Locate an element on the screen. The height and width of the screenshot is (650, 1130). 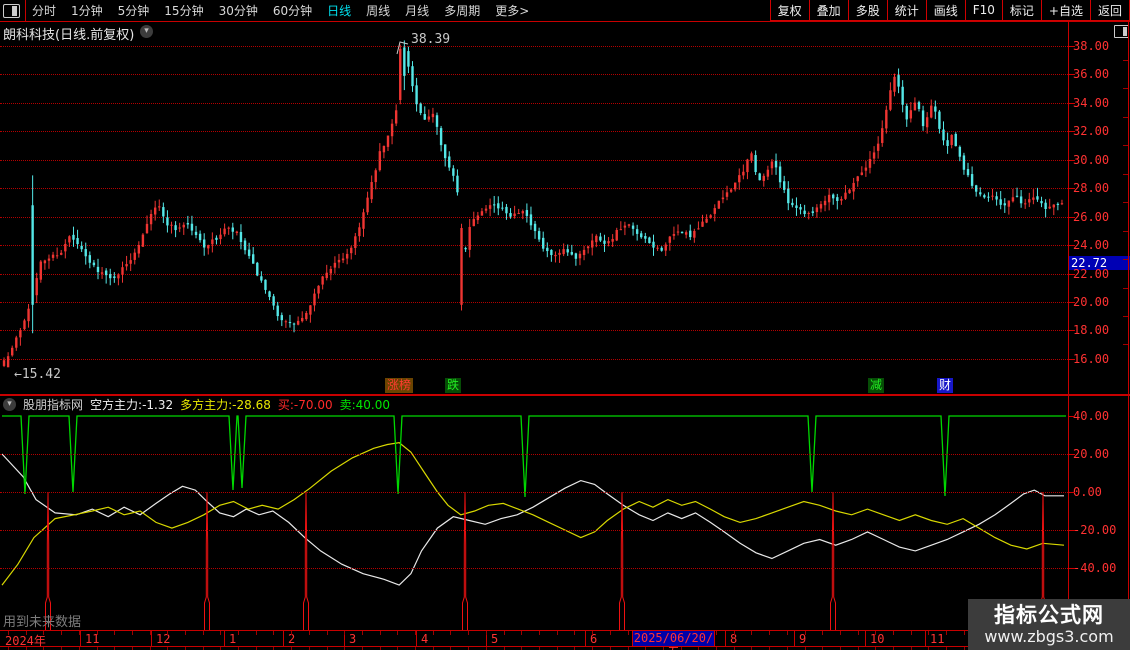
period-tabs: 分时 1分钟 5分钟 15分钟 30分钟 60分钟 日线 周线 月线 多周期 更多> is located at coordinates (280, 10).